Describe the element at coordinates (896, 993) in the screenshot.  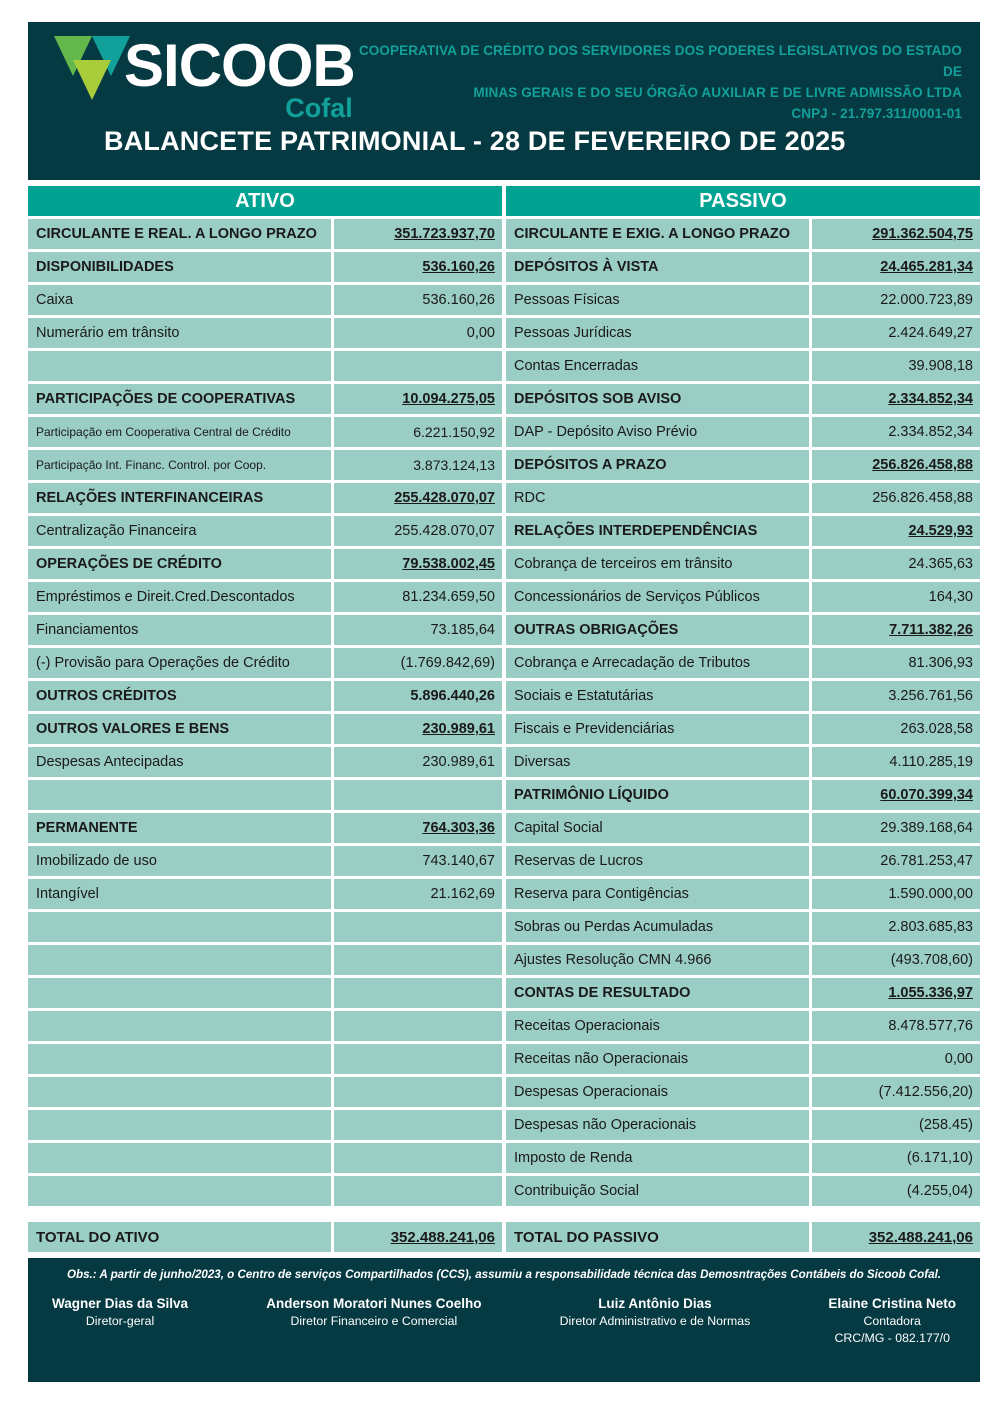
I see `row-value: 1.055.336,97` at that location.